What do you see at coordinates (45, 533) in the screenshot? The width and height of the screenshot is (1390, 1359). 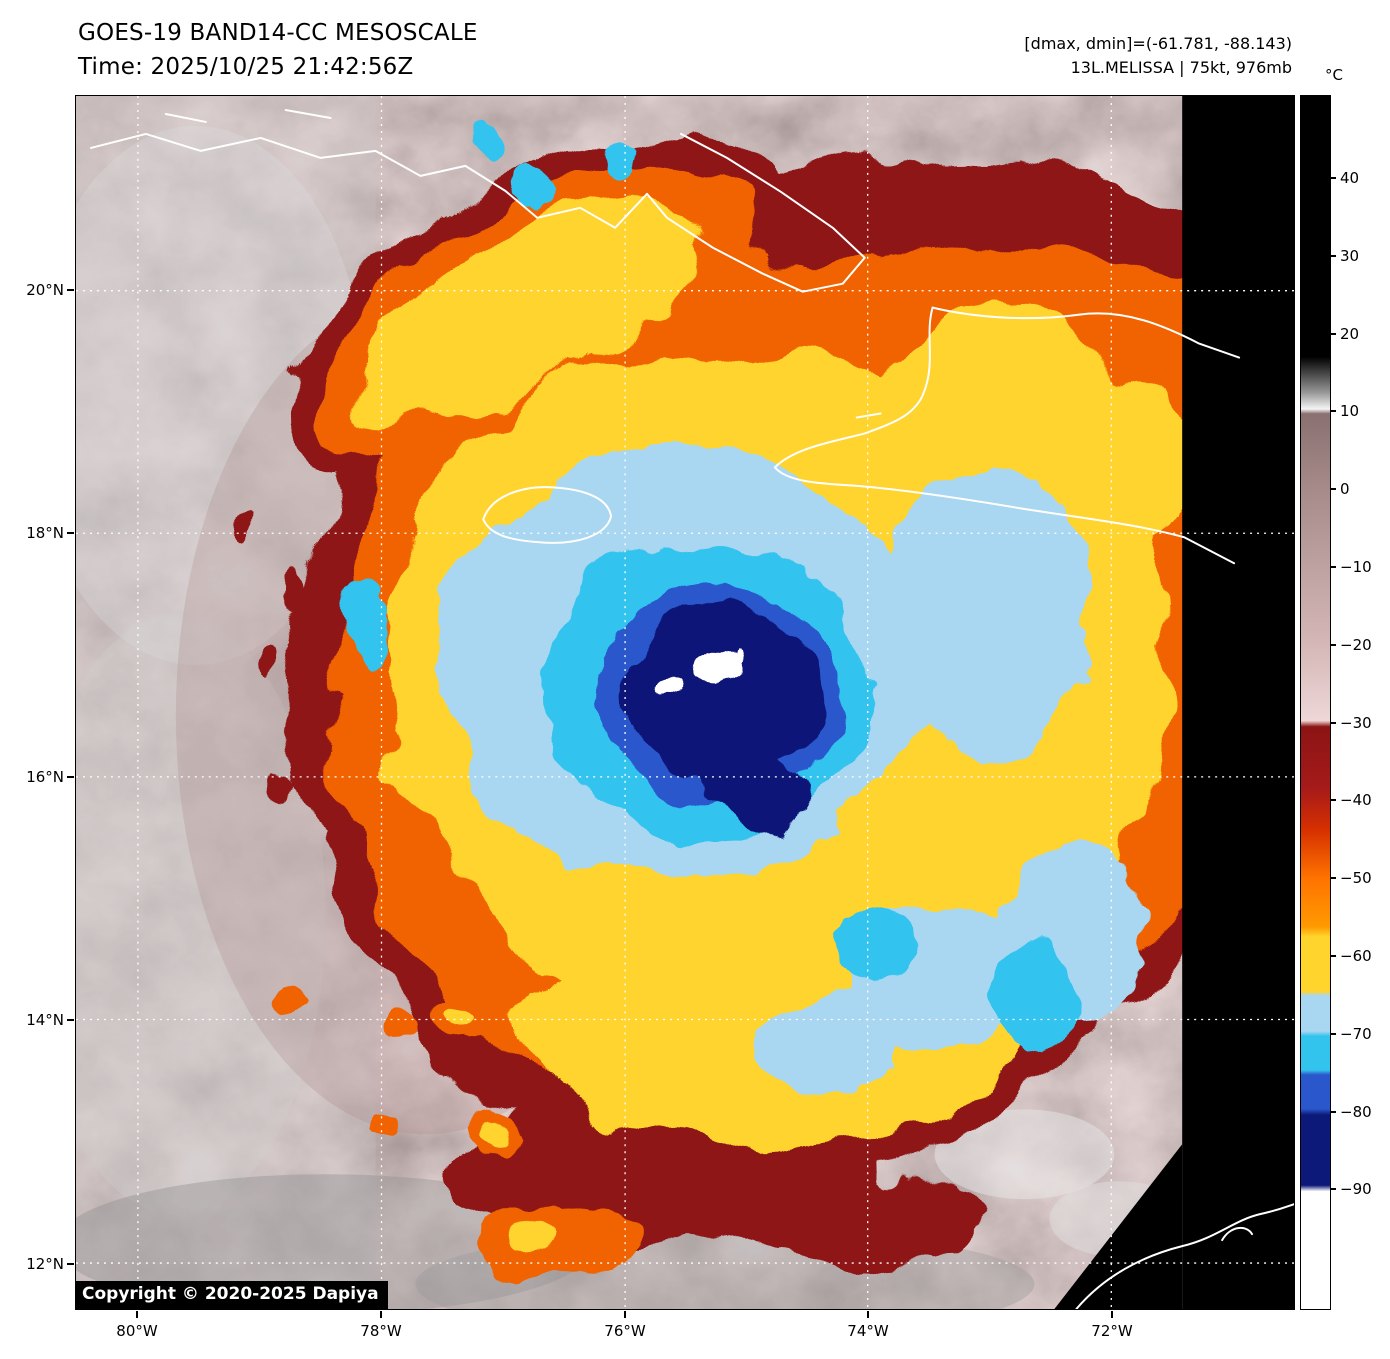 I see `y-tick-label: 18°N` at bounding box center [45, 533].